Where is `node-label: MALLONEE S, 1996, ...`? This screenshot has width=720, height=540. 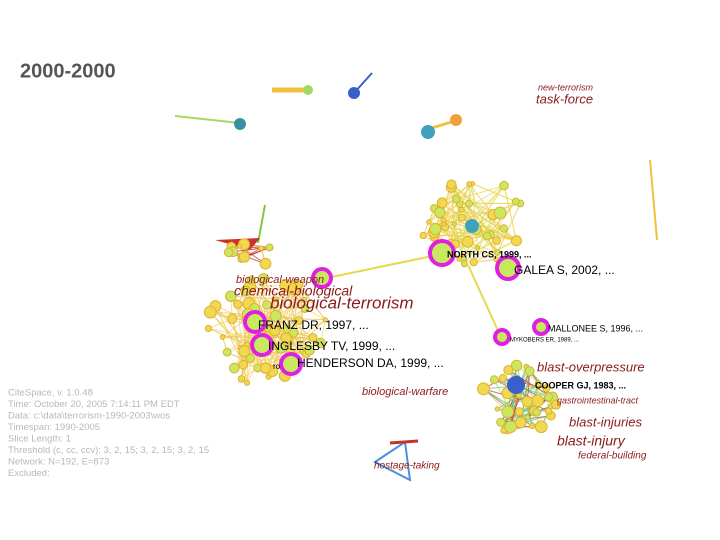
node-label: MALLONEE S, 1996, ... is located at coordinates (595, 328).